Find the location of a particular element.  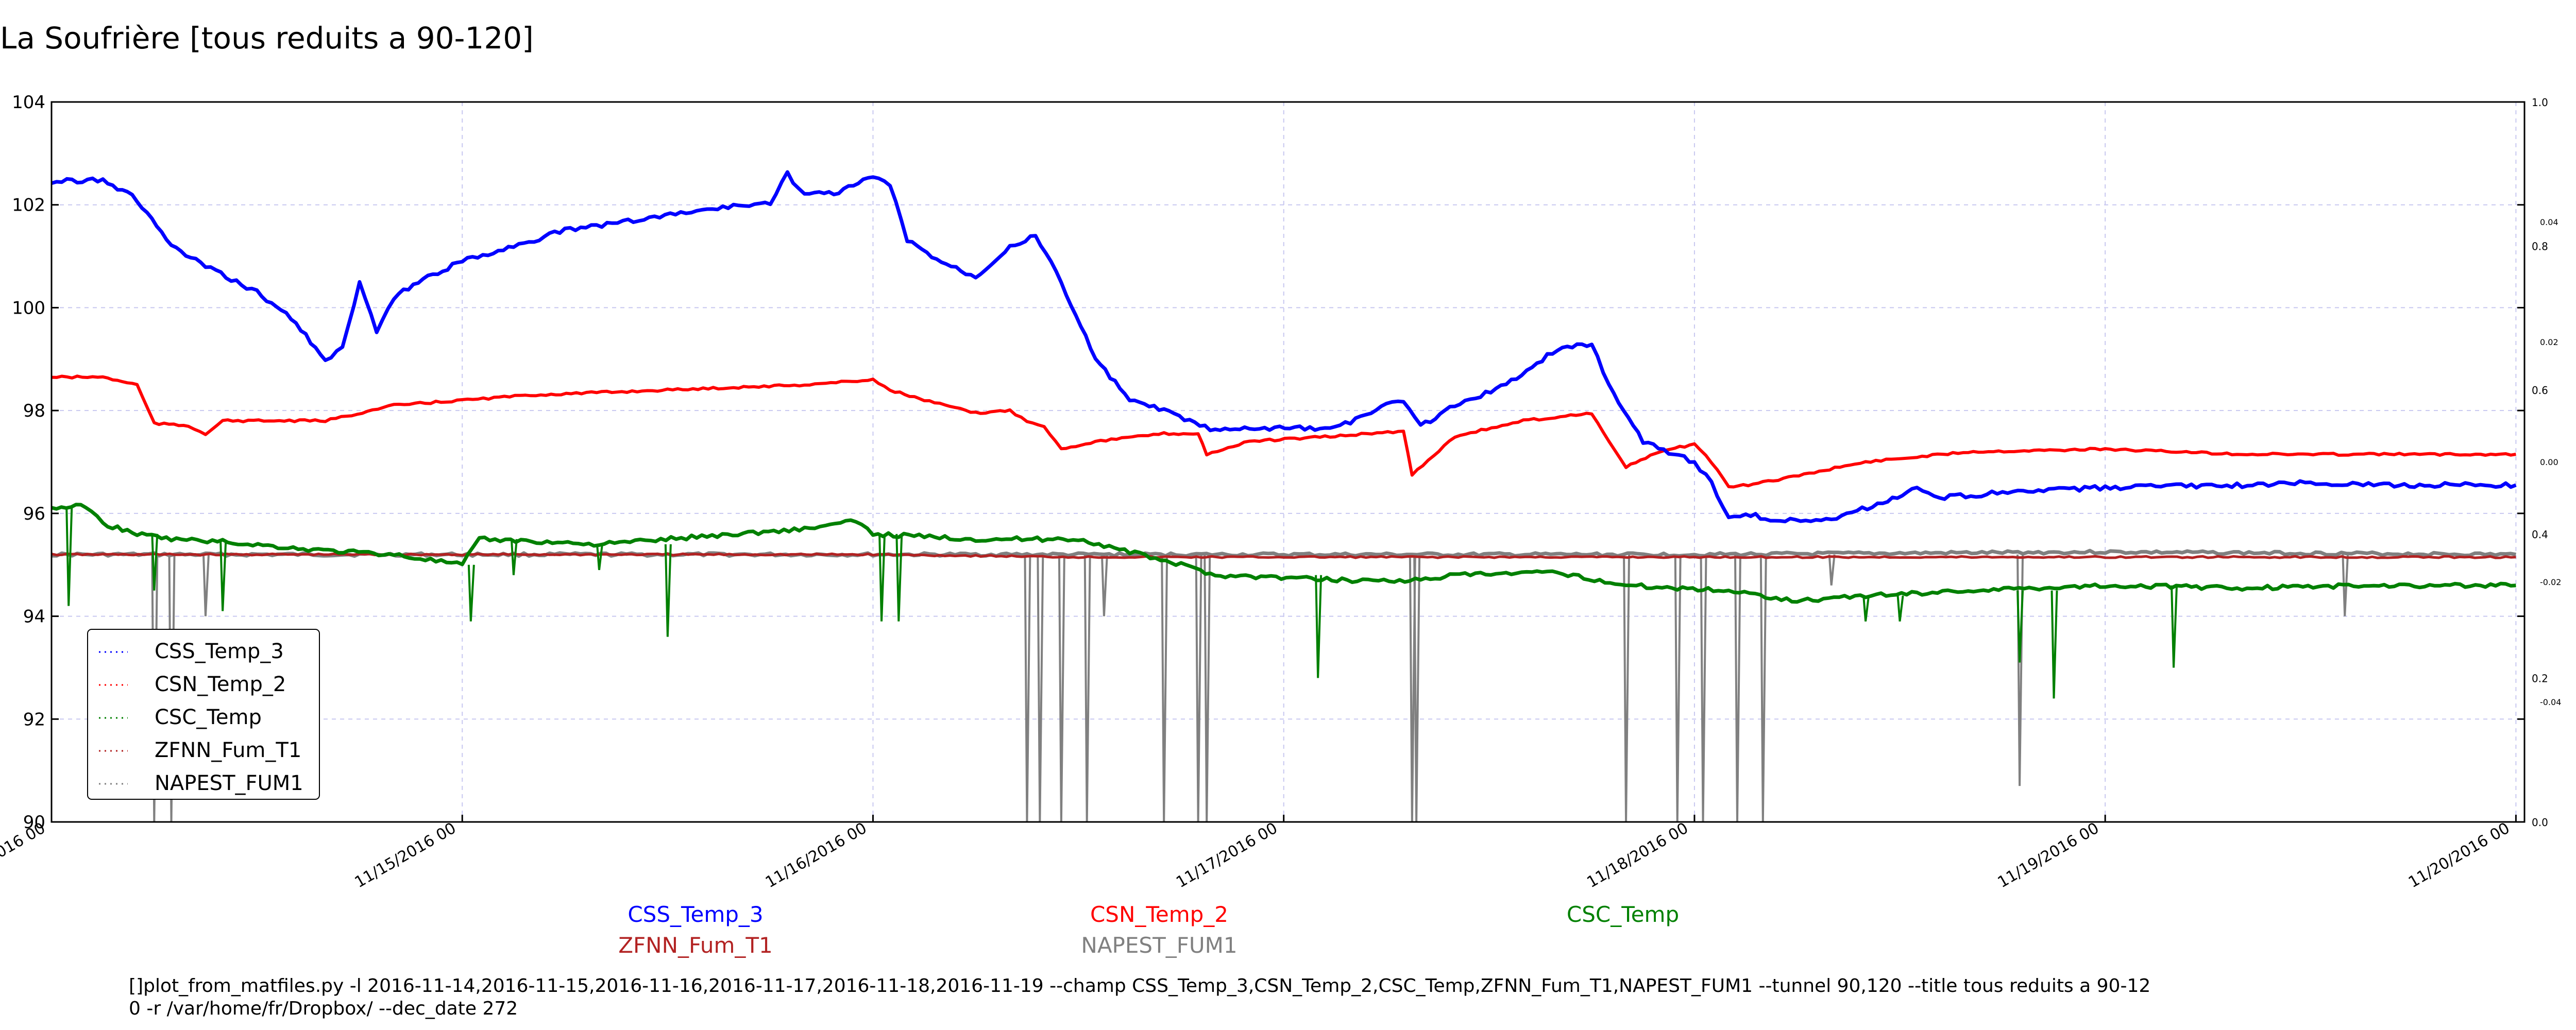

y2-outer-tick-label: 0.6 is located at coordinates (2540, 390).